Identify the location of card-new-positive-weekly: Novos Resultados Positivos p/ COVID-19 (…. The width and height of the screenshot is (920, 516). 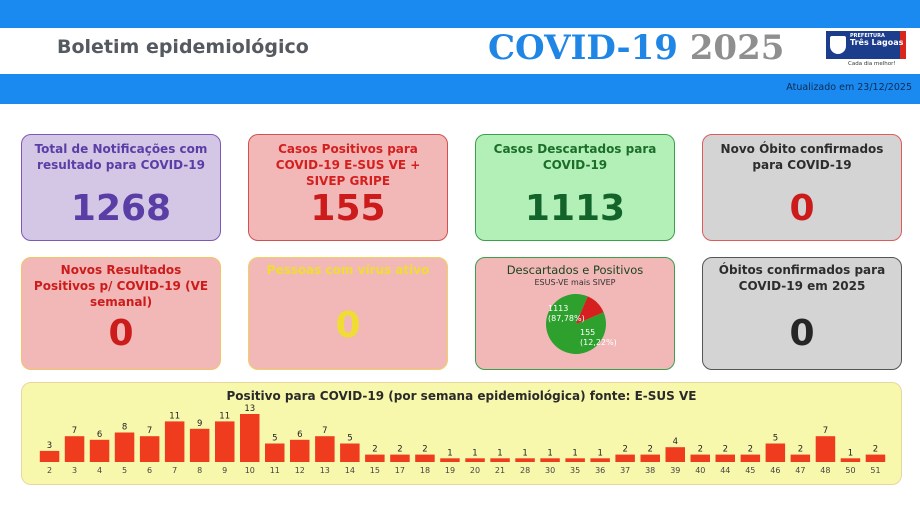
(121, 313).